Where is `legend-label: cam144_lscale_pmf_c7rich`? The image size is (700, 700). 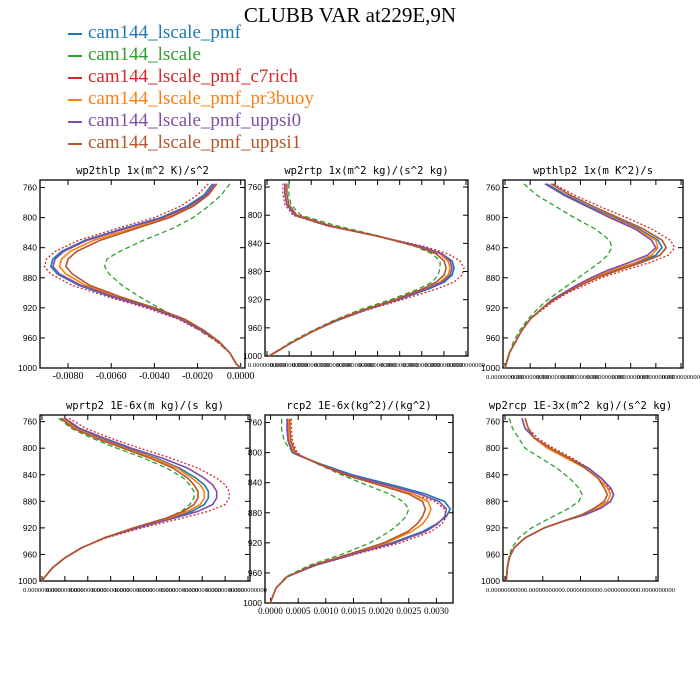
legend-label: cam144_lscale_pmf_c7rich is located at coordinates (193, 76).